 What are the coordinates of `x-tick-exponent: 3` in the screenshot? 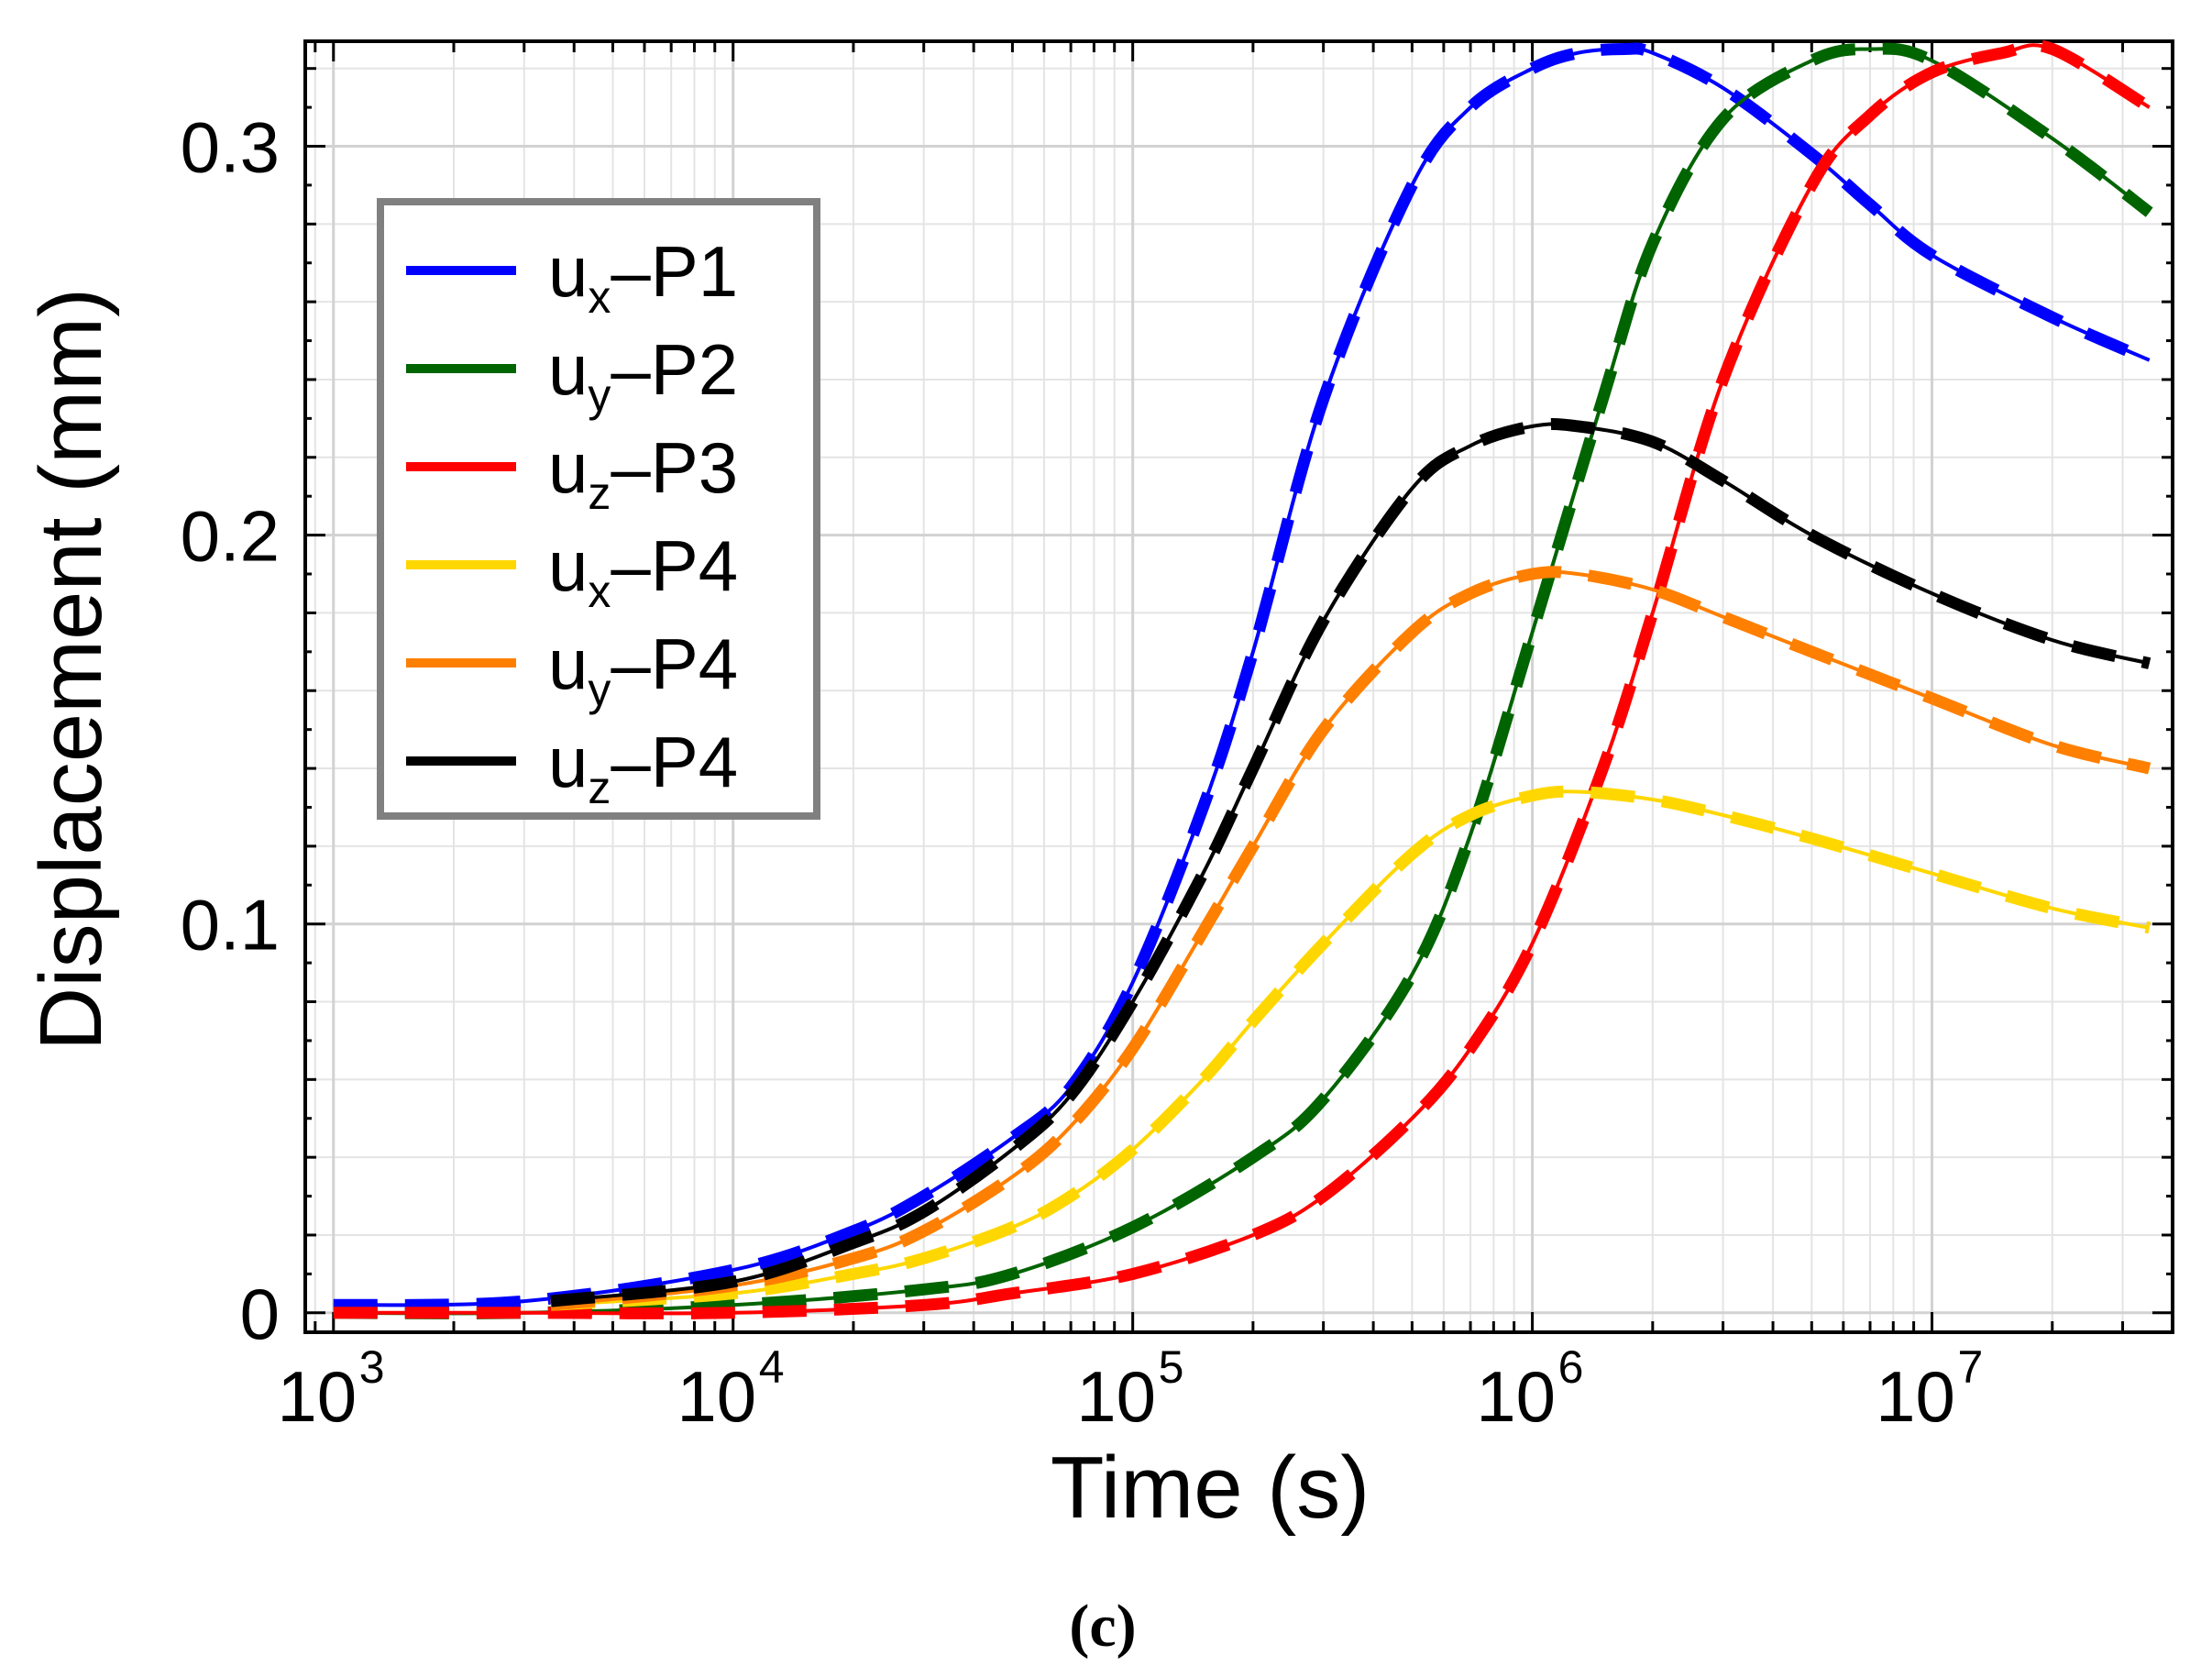 It's located at (372, 1367).